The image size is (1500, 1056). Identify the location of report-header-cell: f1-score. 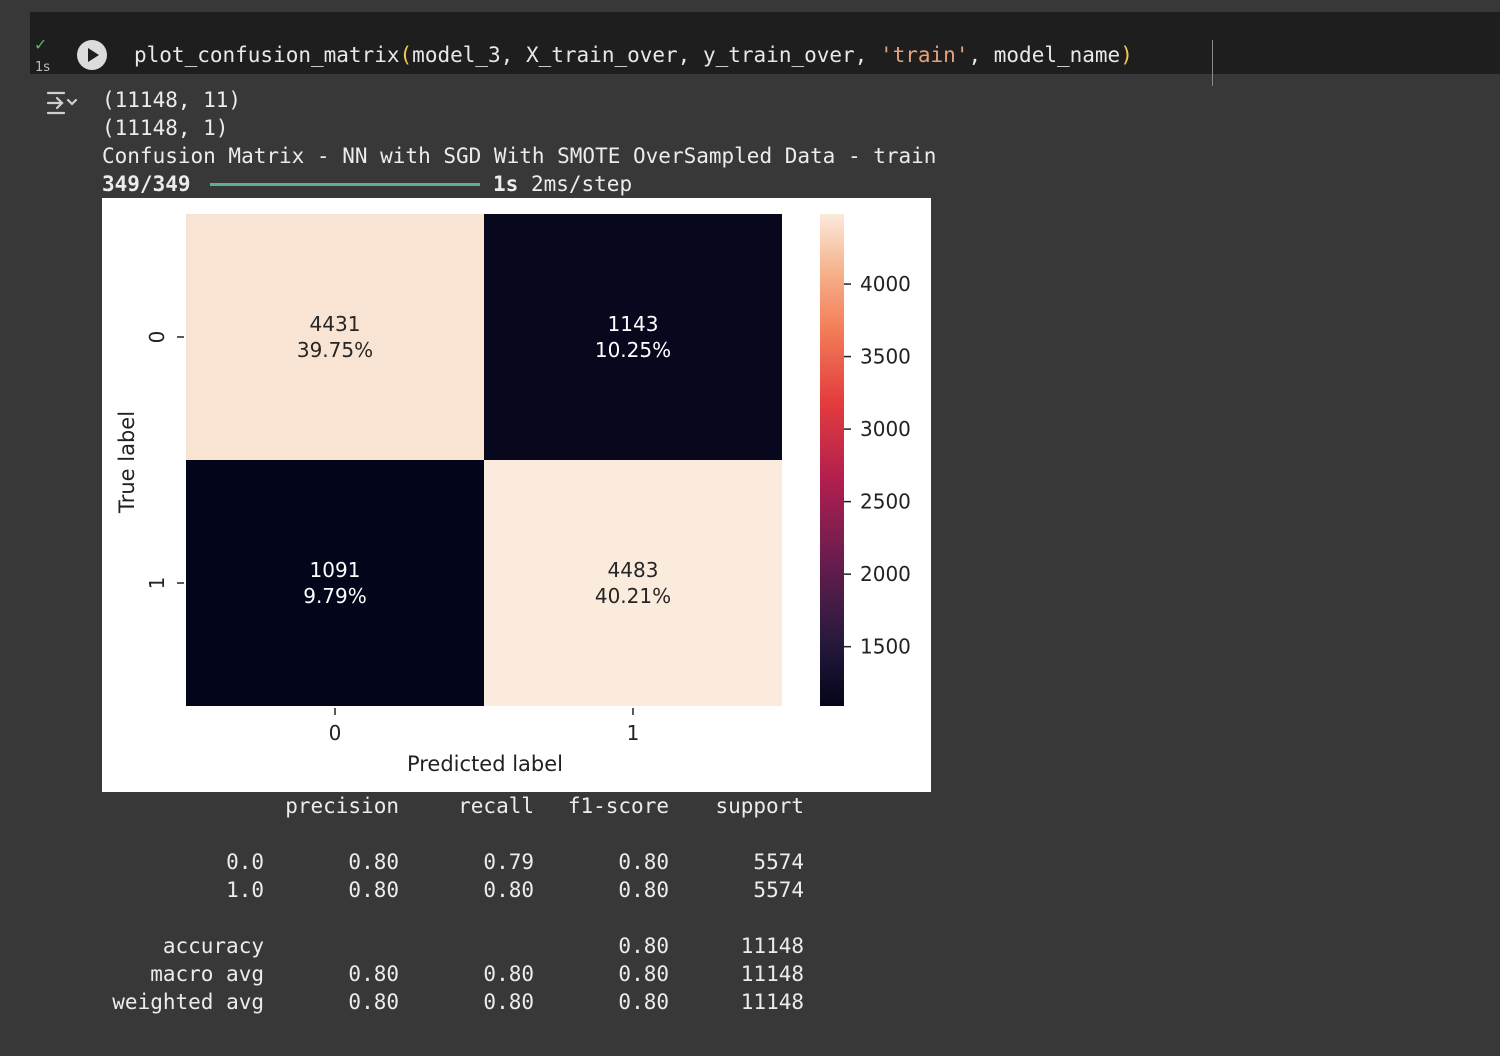
(618, 806).